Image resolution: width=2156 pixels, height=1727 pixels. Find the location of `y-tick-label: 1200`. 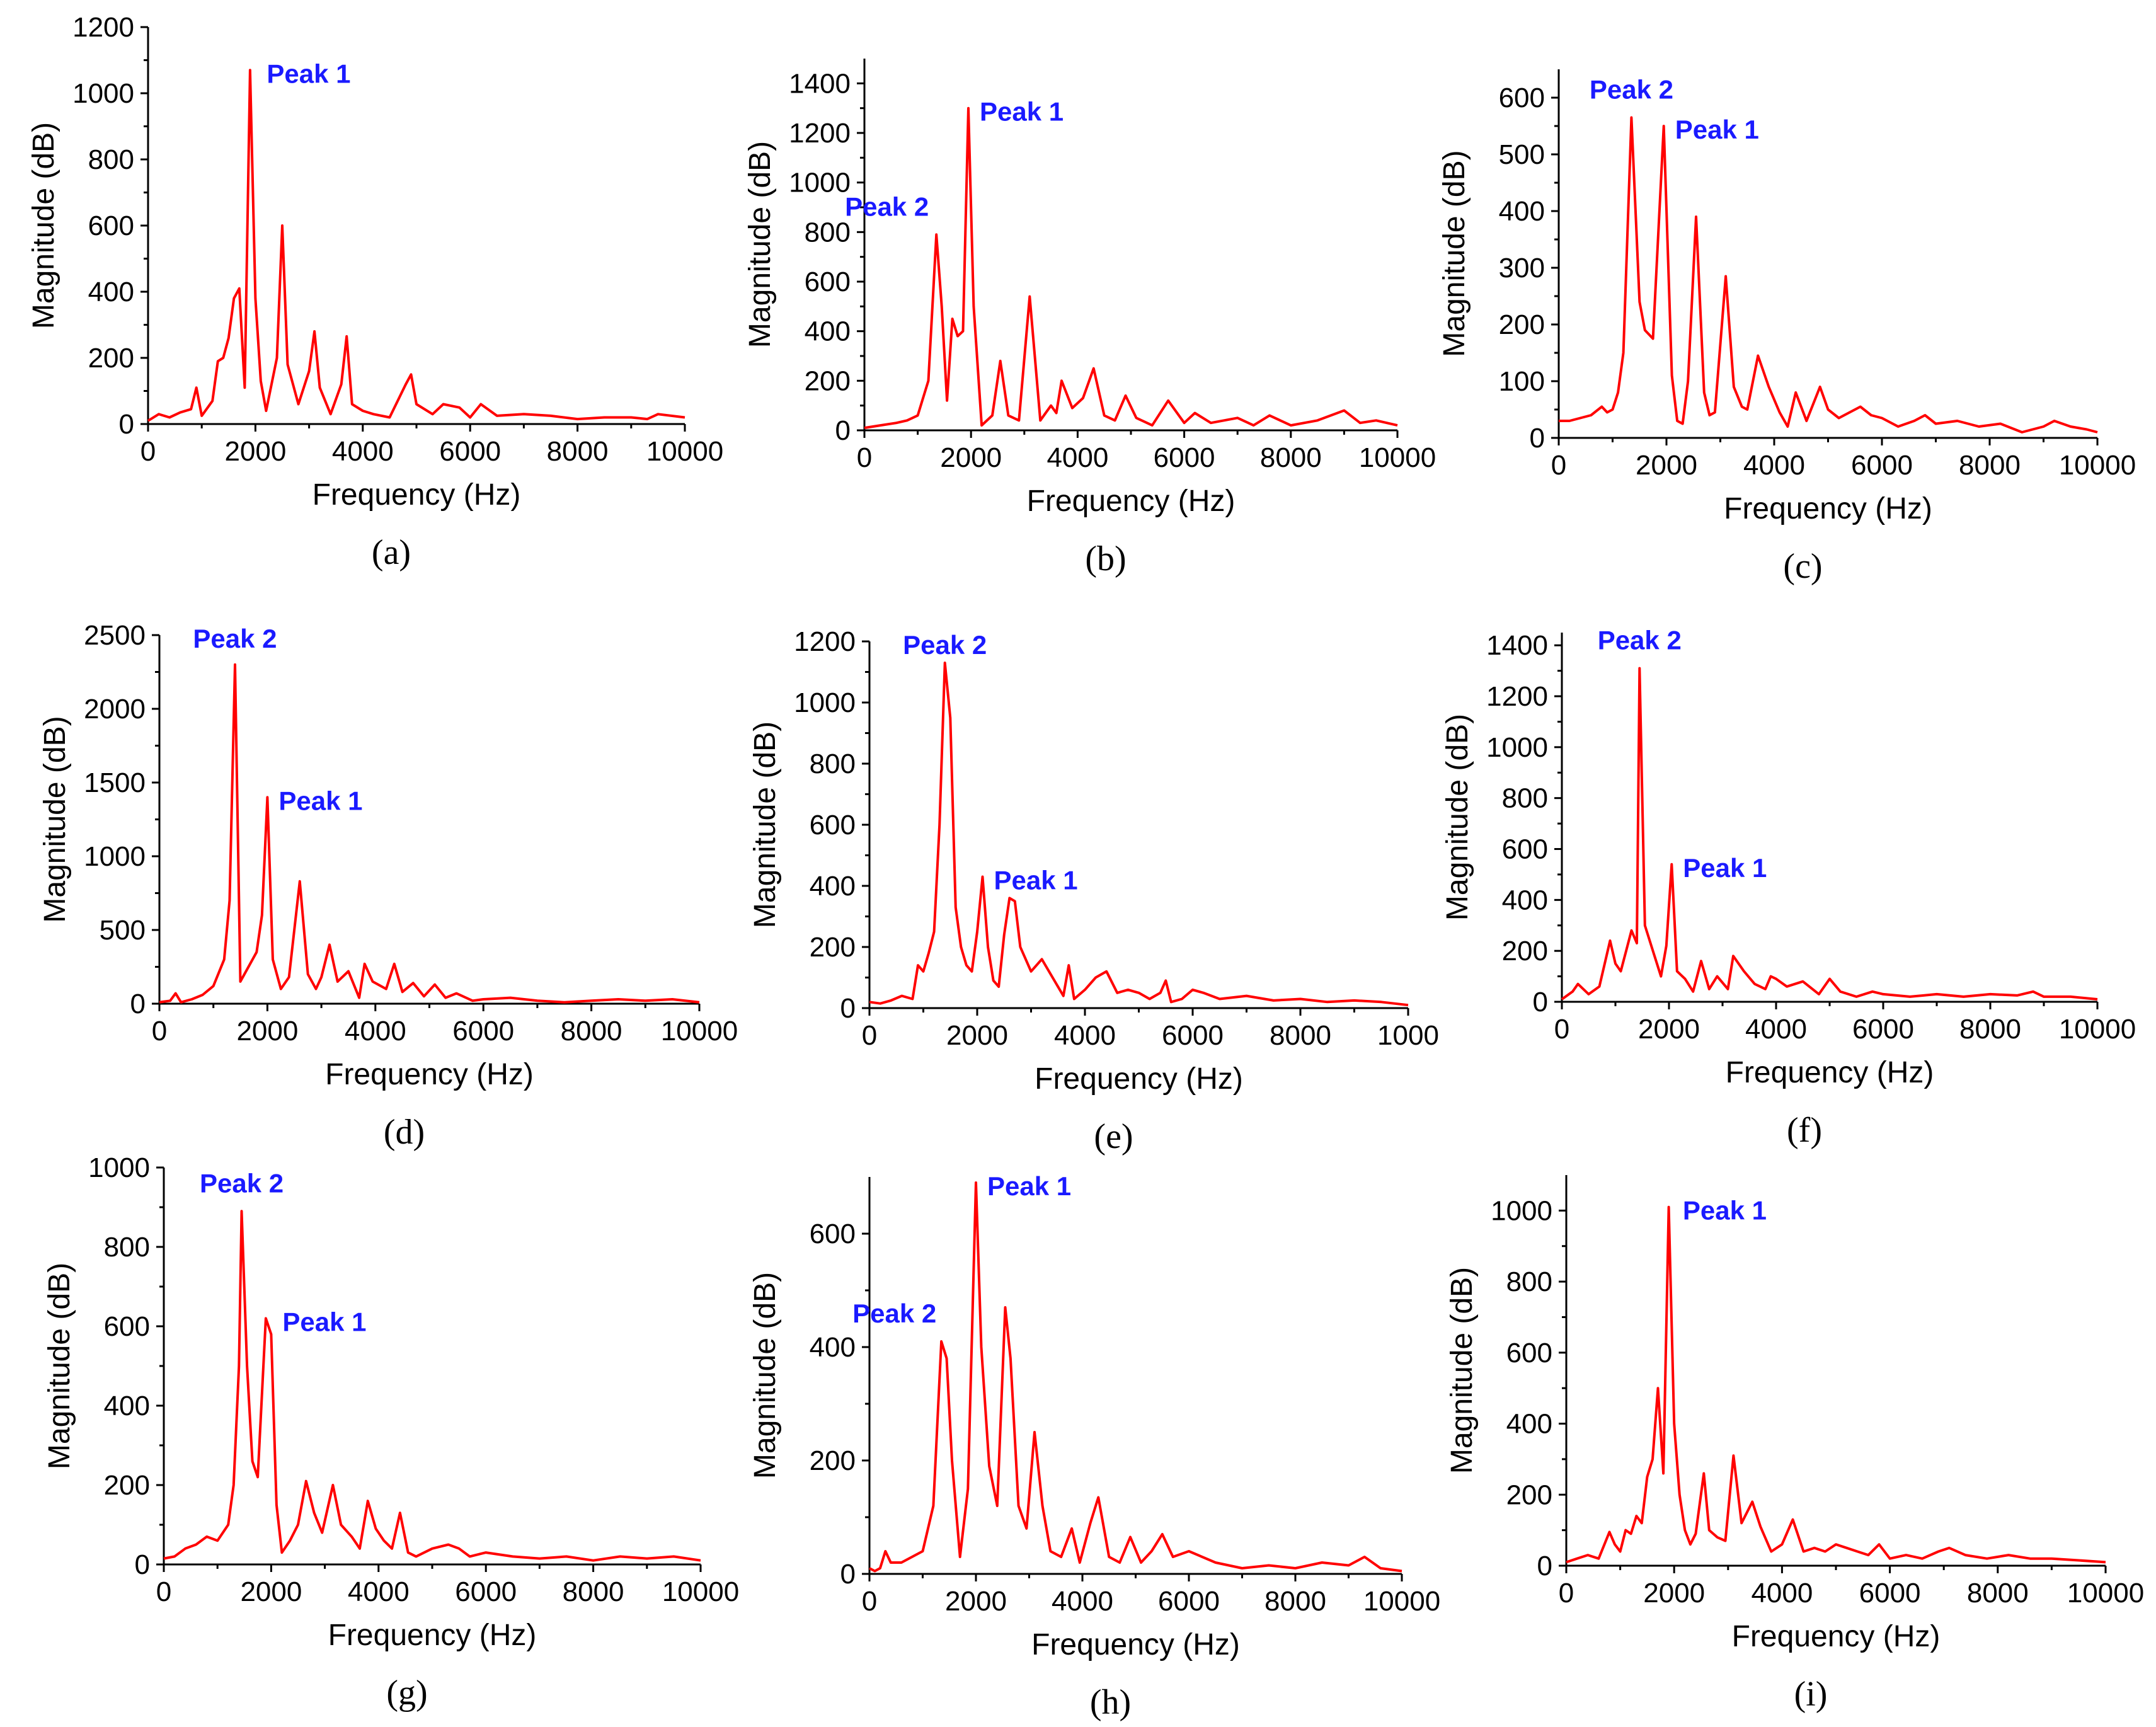

y-tick-label: 1200 is located at coordinates (820, 133).